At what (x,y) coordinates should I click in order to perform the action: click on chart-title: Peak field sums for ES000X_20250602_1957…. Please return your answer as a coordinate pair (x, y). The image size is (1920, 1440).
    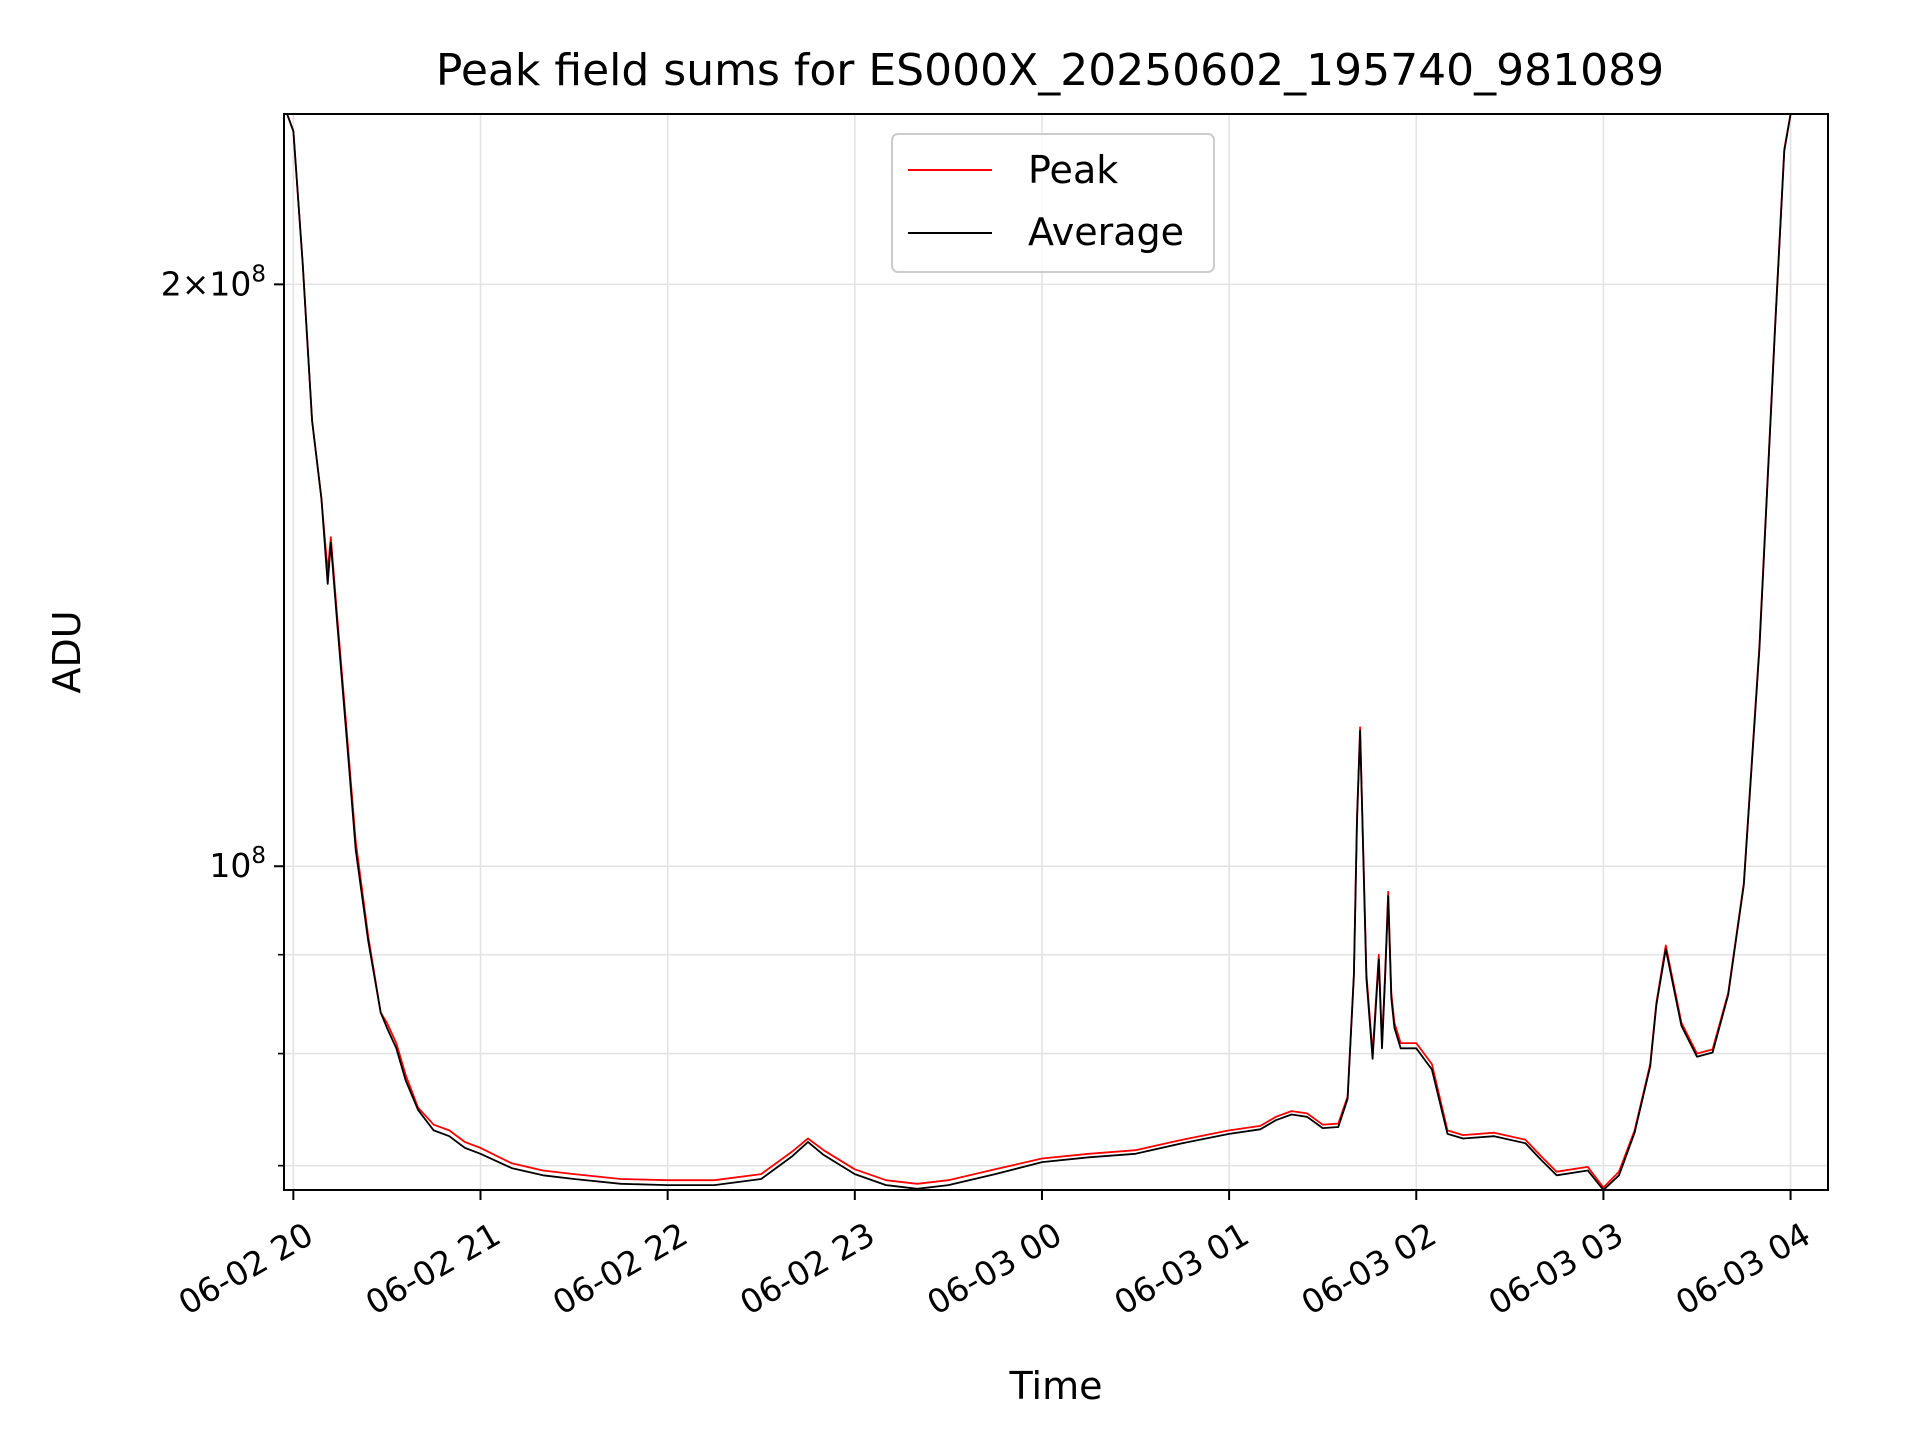
    Looking at the image, I should click on (1050, 70).